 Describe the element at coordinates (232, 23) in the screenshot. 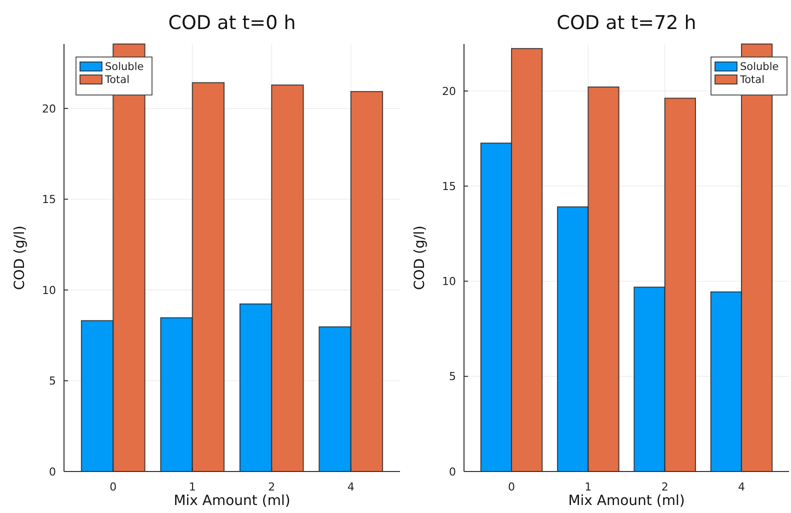

I see `chart-title: COD at t=0 h` at that location.